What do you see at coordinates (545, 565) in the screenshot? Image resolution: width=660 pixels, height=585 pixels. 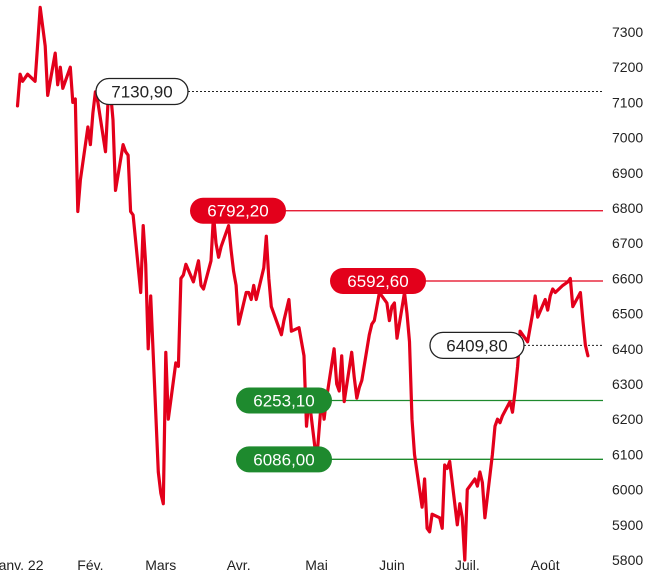 I see `x-tick-label: Août` at bounding box center [545, 565].